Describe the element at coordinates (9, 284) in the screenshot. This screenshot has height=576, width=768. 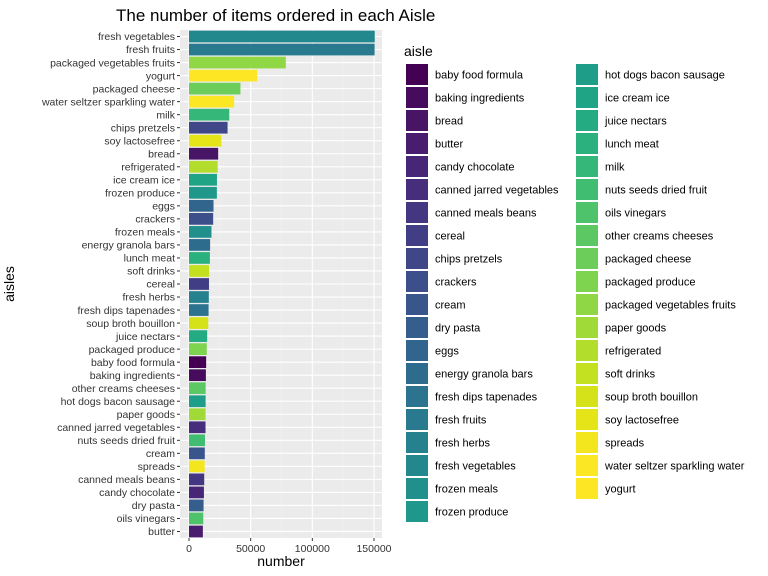
I see `y-axis-title: aisles` at that location.